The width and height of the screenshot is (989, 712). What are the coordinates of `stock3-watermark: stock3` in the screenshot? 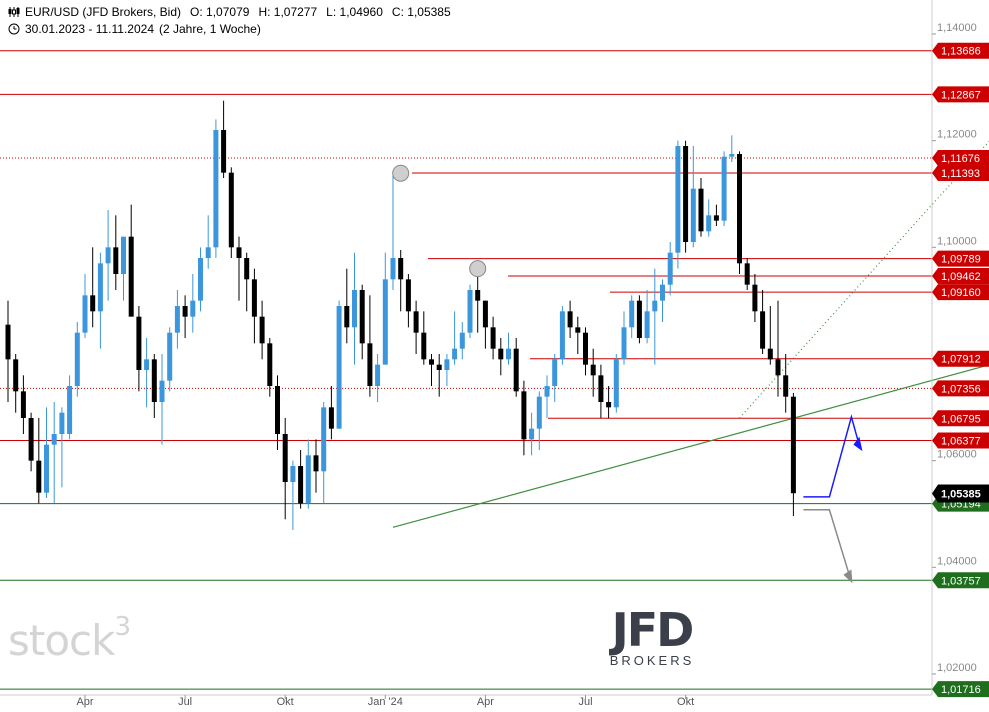 It's located at (69, 638).